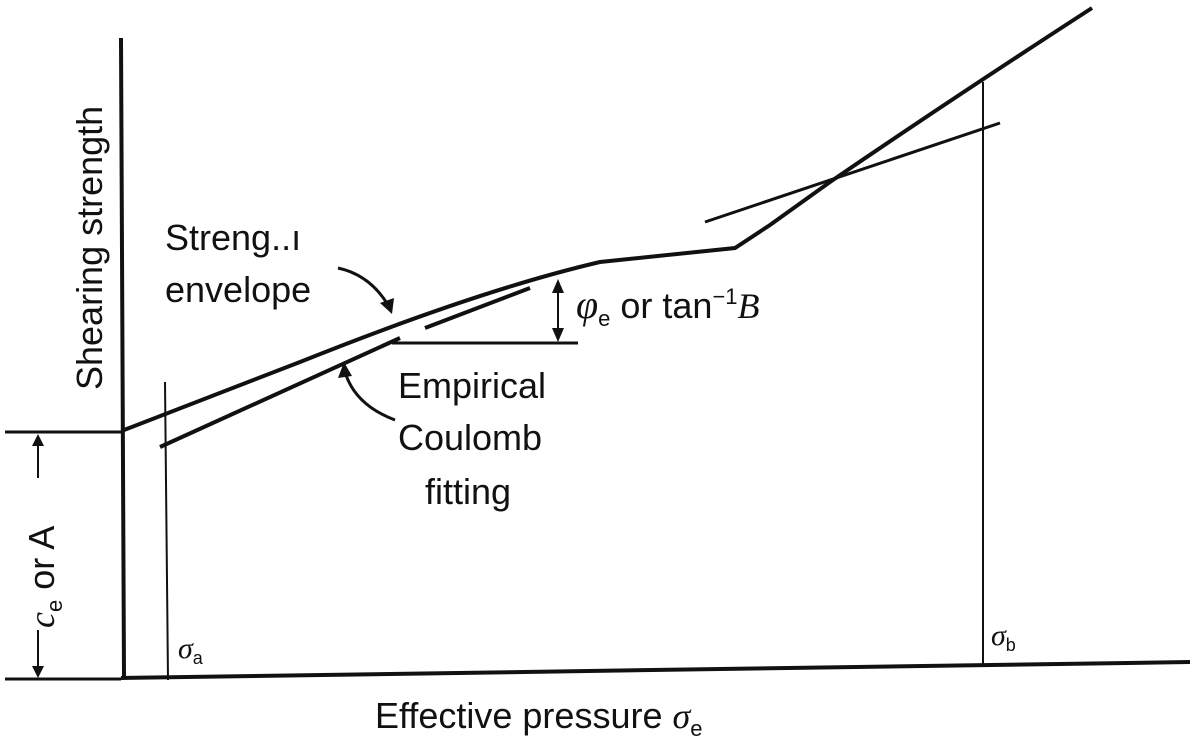 The height and width of the screenshot is (741, 1200). Describe the element at coordinates (233, 237) in the screenshot. I see `envelope-label-line1: Streng..ı` at that location.